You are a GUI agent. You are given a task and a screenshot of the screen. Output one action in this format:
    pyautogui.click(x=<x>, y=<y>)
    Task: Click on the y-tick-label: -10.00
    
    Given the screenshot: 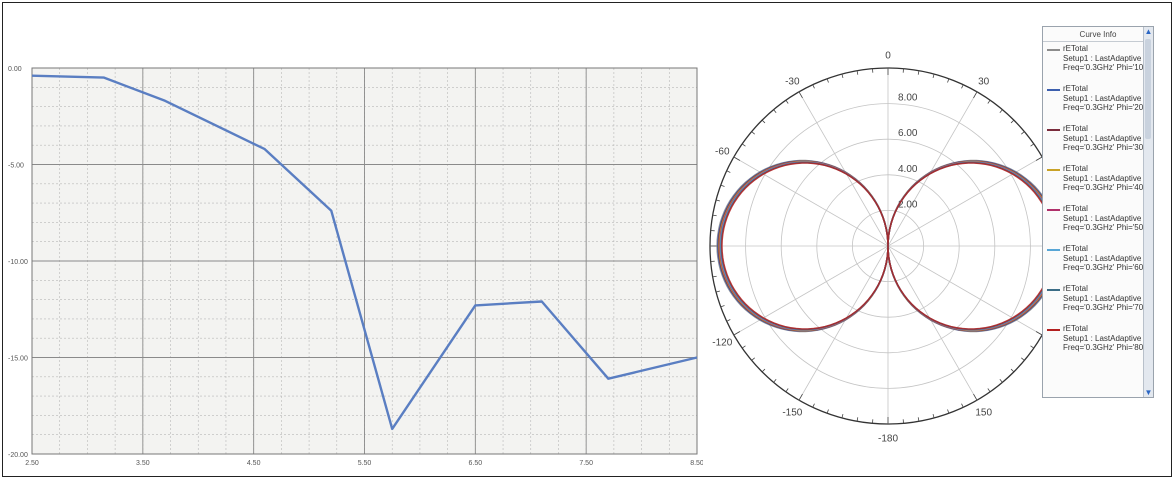 What is the action you would take?
    pyautogui.click(x=18, y=262)
    